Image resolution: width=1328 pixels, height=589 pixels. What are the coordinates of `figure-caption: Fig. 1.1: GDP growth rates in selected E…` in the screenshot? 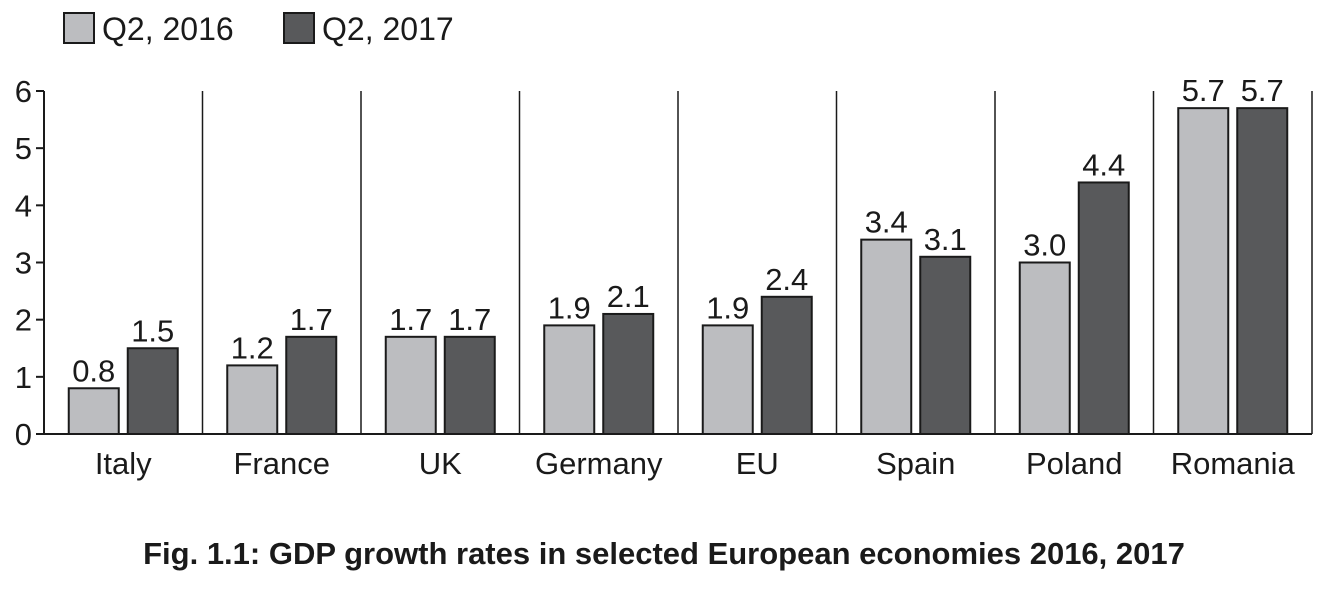 It's located at (664, 553).